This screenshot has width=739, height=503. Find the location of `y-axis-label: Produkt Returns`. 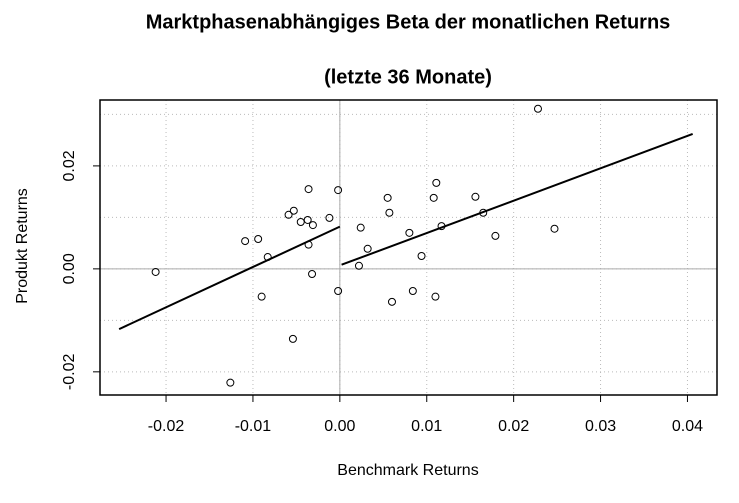

y-axis-label: Produkt Returns is located at coordinates (22, 246).